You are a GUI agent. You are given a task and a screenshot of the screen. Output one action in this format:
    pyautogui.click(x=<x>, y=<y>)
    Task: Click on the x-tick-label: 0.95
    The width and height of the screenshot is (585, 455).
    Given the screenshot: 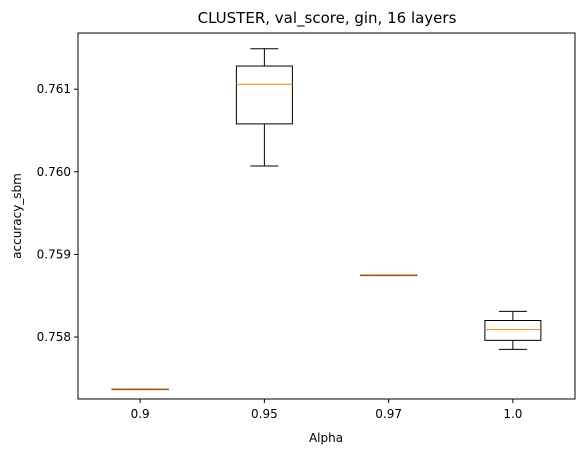 What is the action you would take?
    pyautogui.click(x=264, y=414)
    